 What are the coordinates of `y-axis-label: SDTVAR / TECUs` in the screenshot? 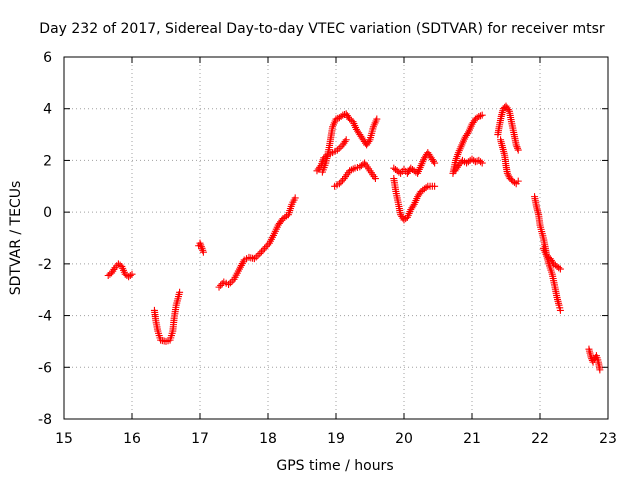 It's located at (16, 238).